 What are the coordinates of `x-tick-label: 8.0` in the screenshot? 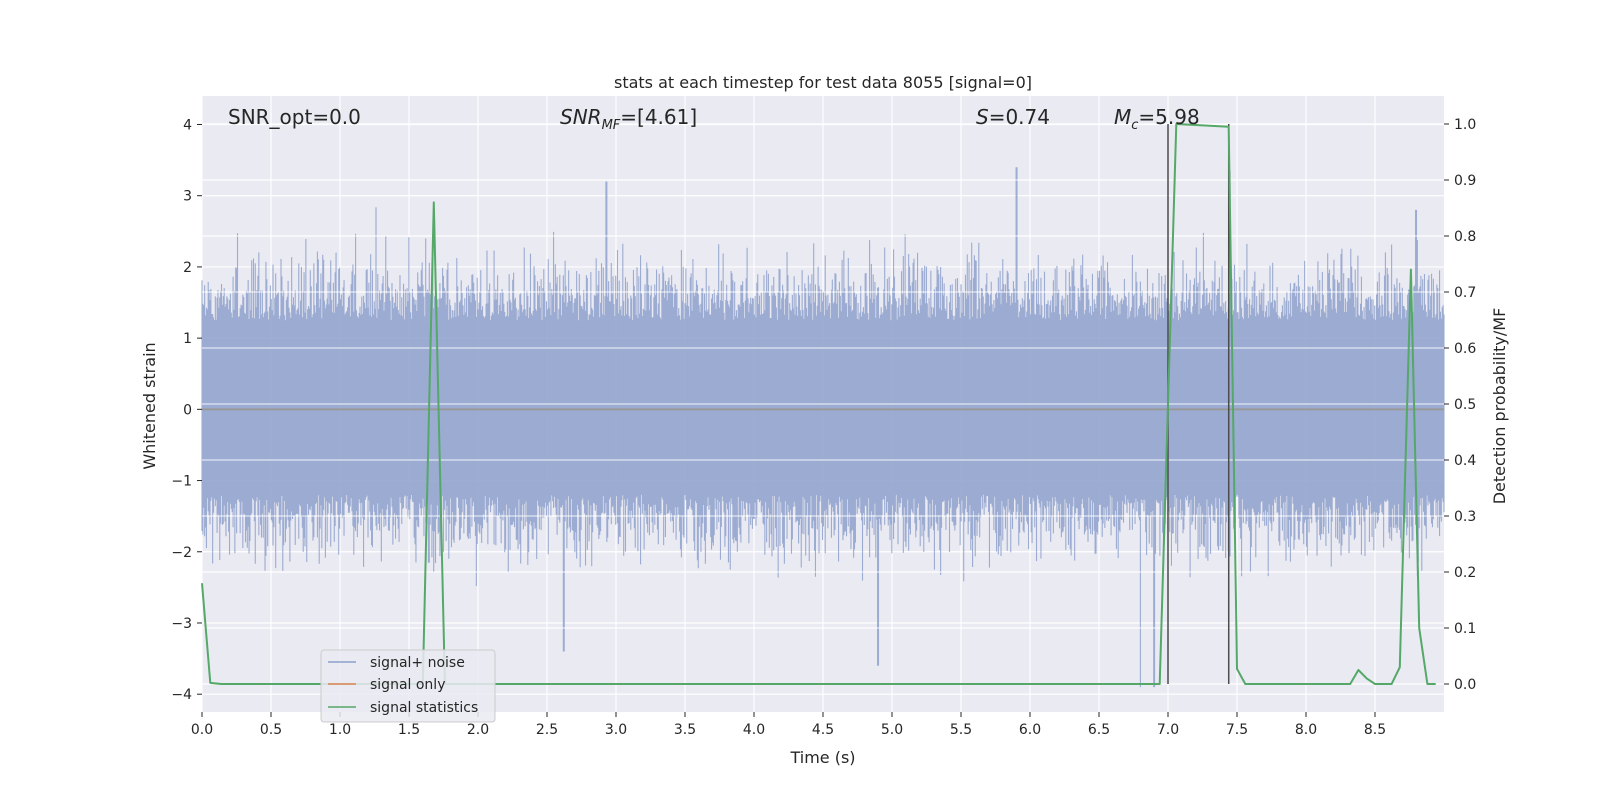 It's located at (1306, 730).